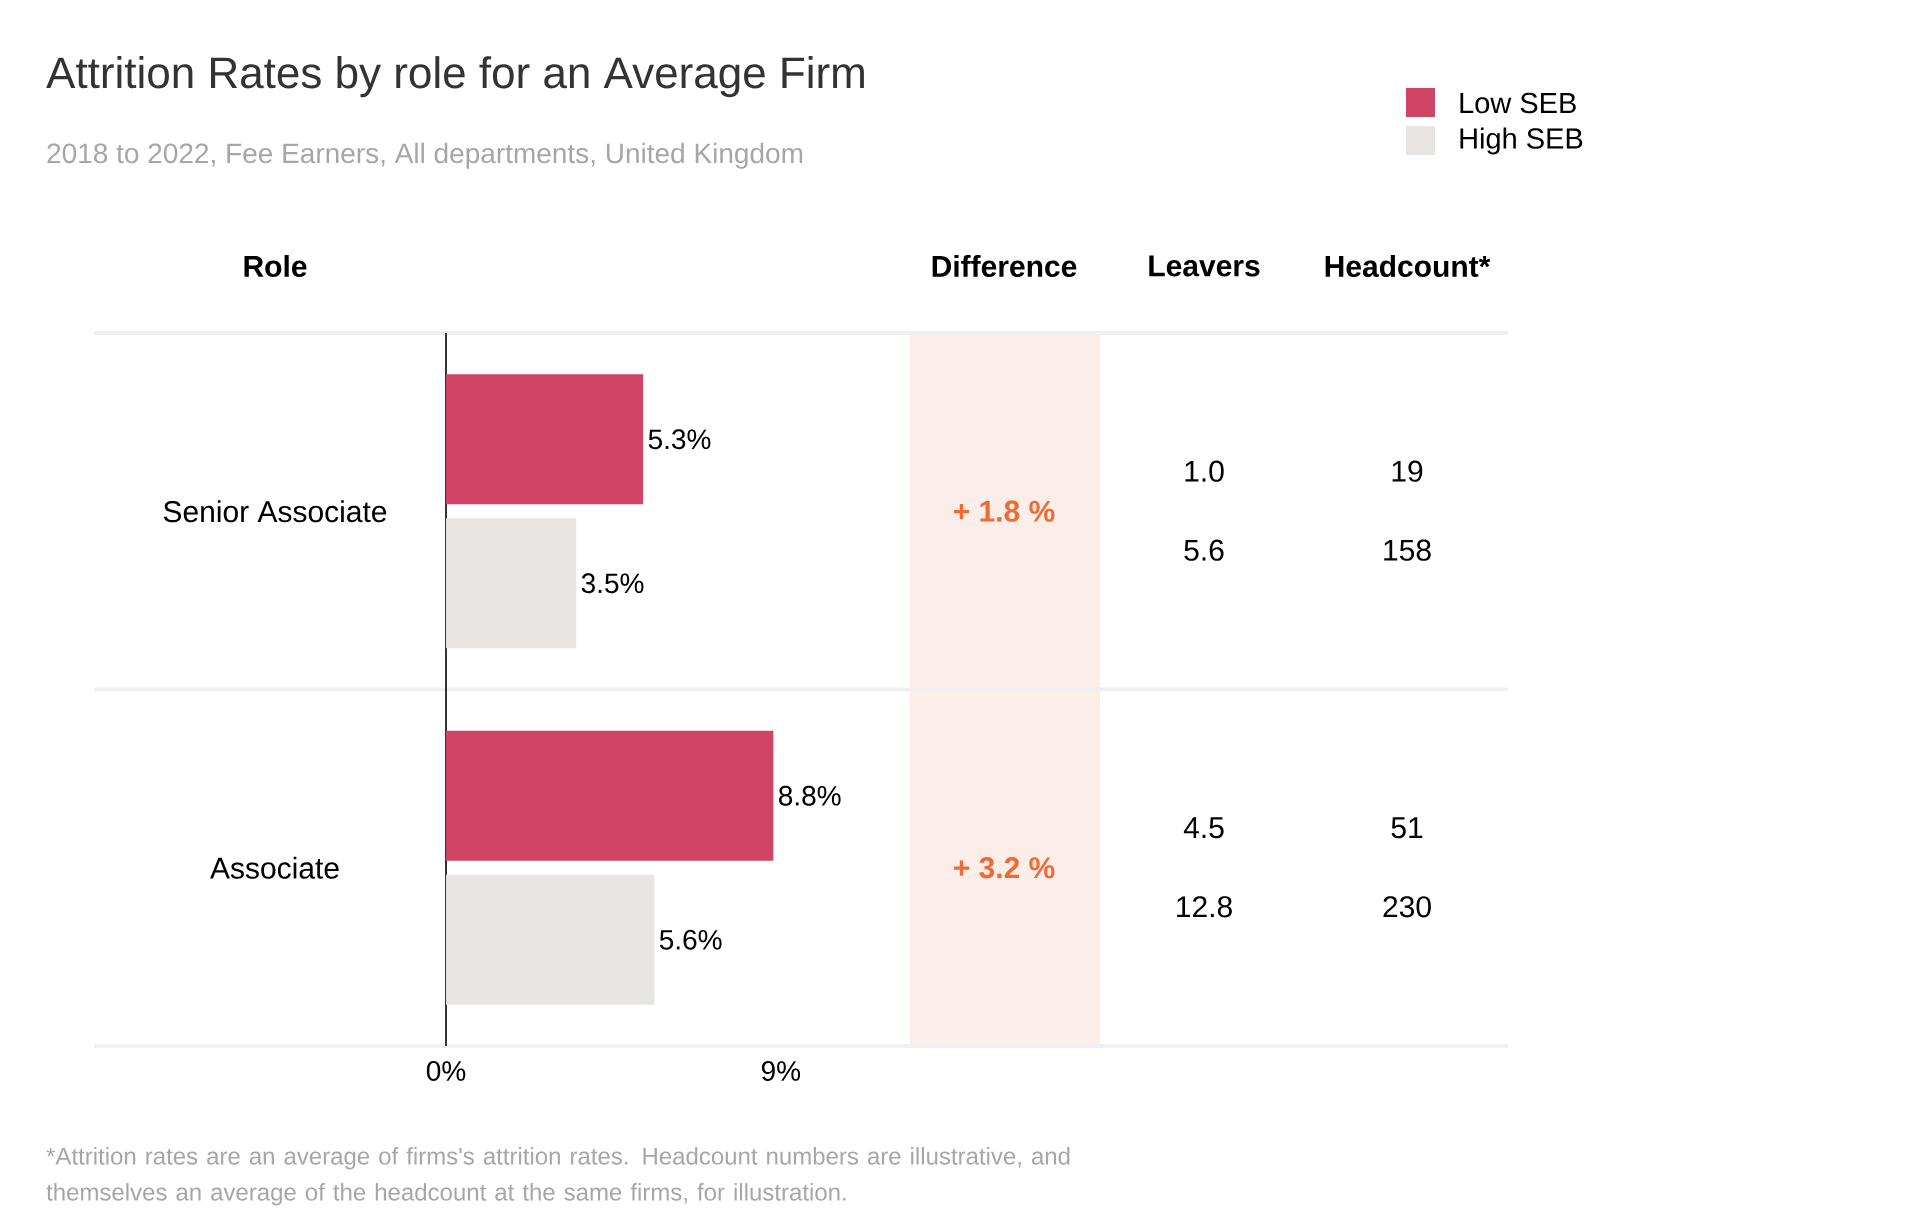  Describe the element at coordinates (455, 77) in the screenshot. I see `chart-title: Attrition Rates by role for an Average Firm` at that location.